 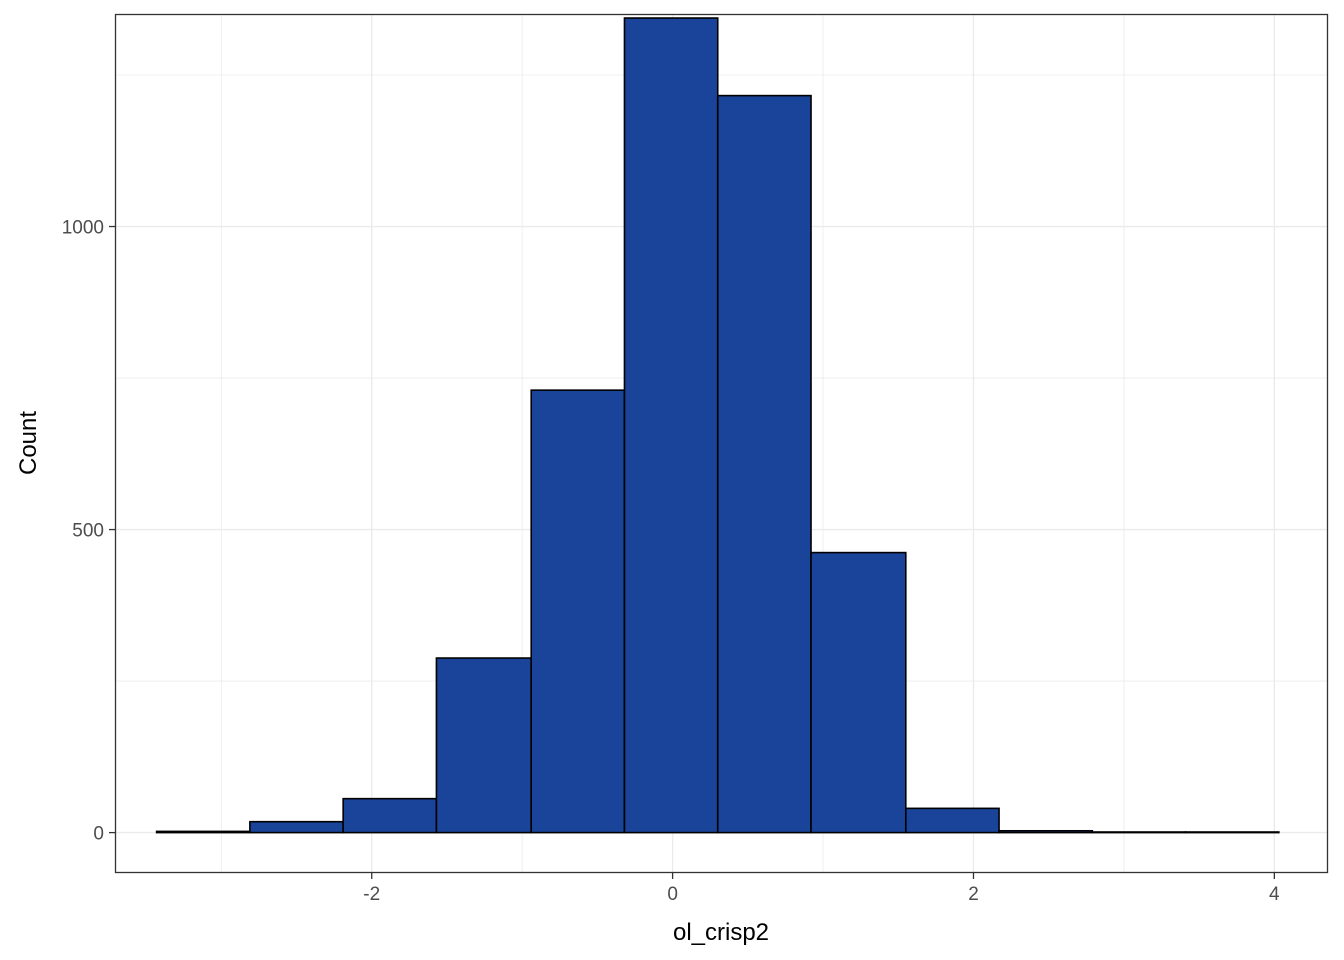 I want to click on x-tick-label: -2, so click(x=371, y=894).